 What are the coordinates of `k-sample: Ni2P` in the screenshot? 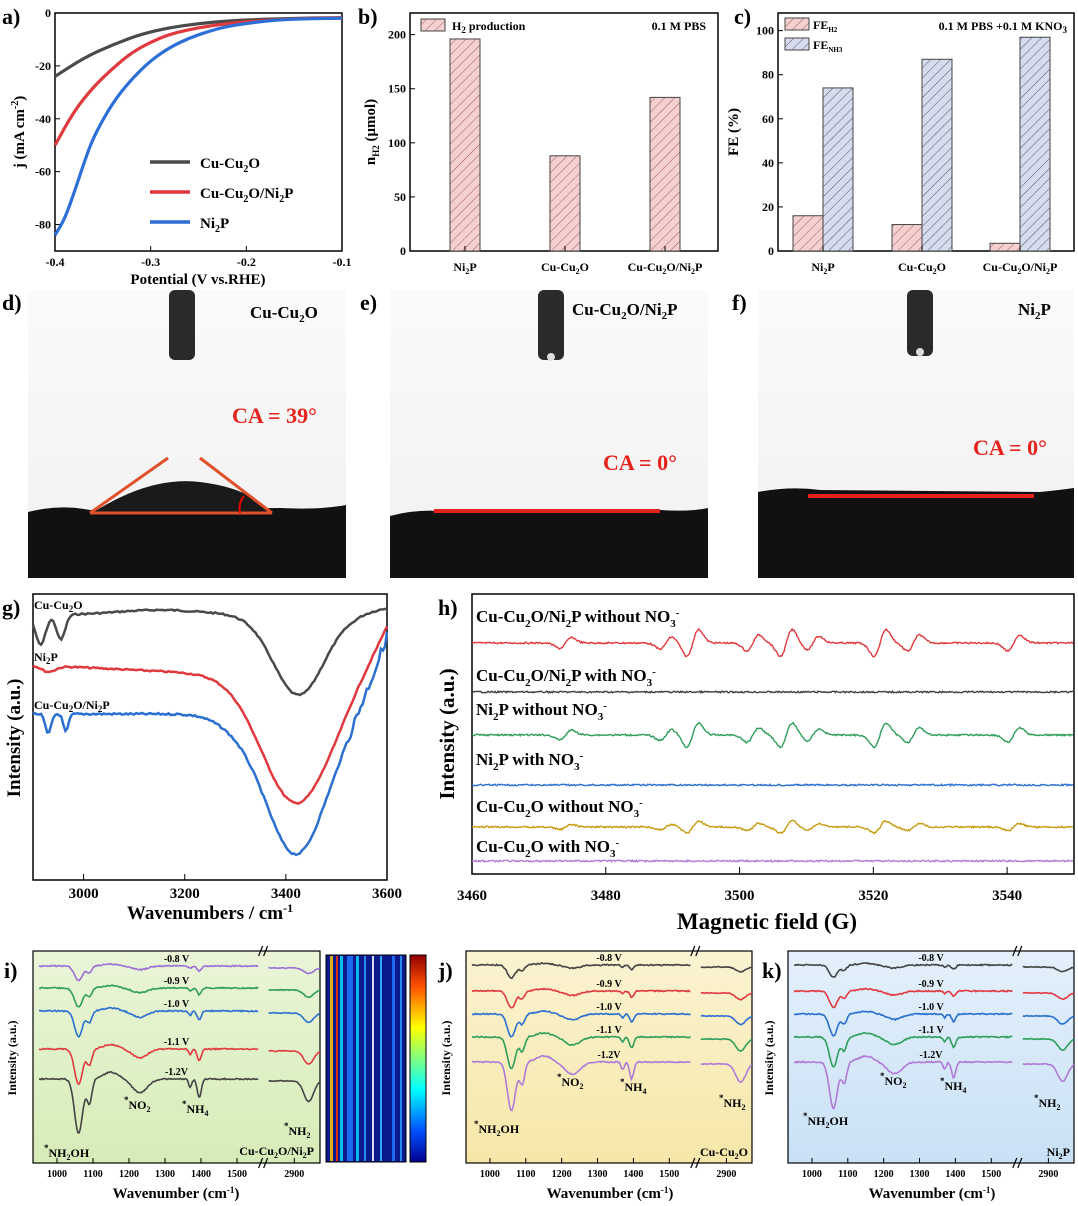 It's located at (1058, 1153).